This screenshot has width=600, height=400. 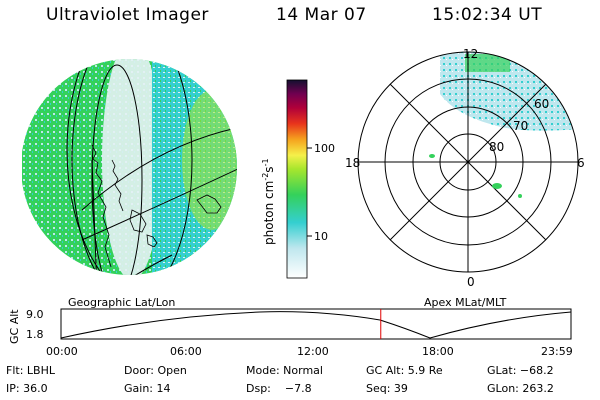 What do you see at coordinates (268, 201) in the screenshot?
I see `colorbar-label: photon cm-2s-1` at bounding box center [268, 201].